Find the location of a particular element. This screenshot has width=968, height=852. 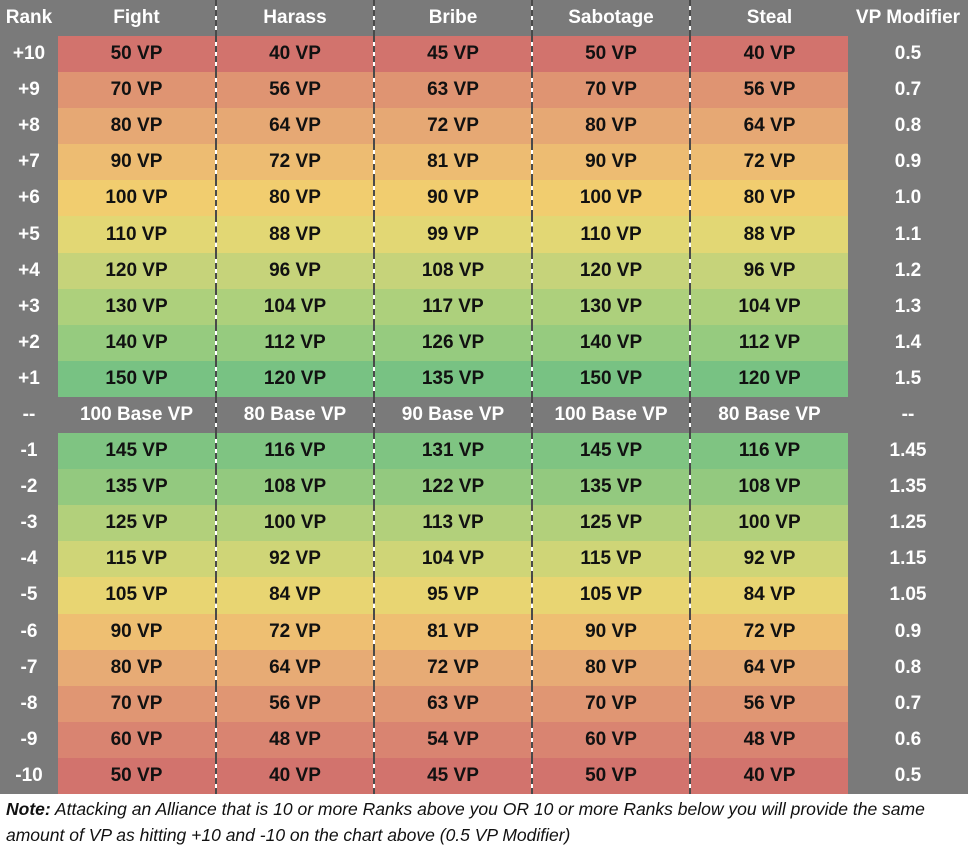

fight-cell: 115 VP is located at coordinates (137, 559).